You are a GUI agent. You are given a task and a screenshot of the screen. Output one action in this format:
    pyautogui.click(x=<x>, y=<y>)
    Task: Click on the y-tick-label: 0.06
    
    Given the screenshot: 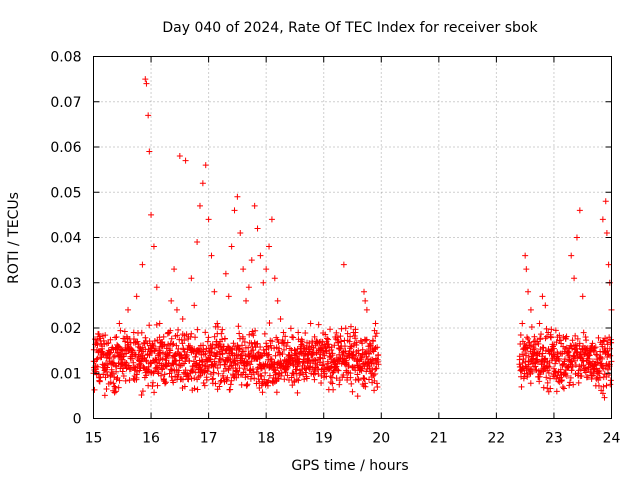 What is the action you would take?
    pyautogui.click(x=65, y=148)
    